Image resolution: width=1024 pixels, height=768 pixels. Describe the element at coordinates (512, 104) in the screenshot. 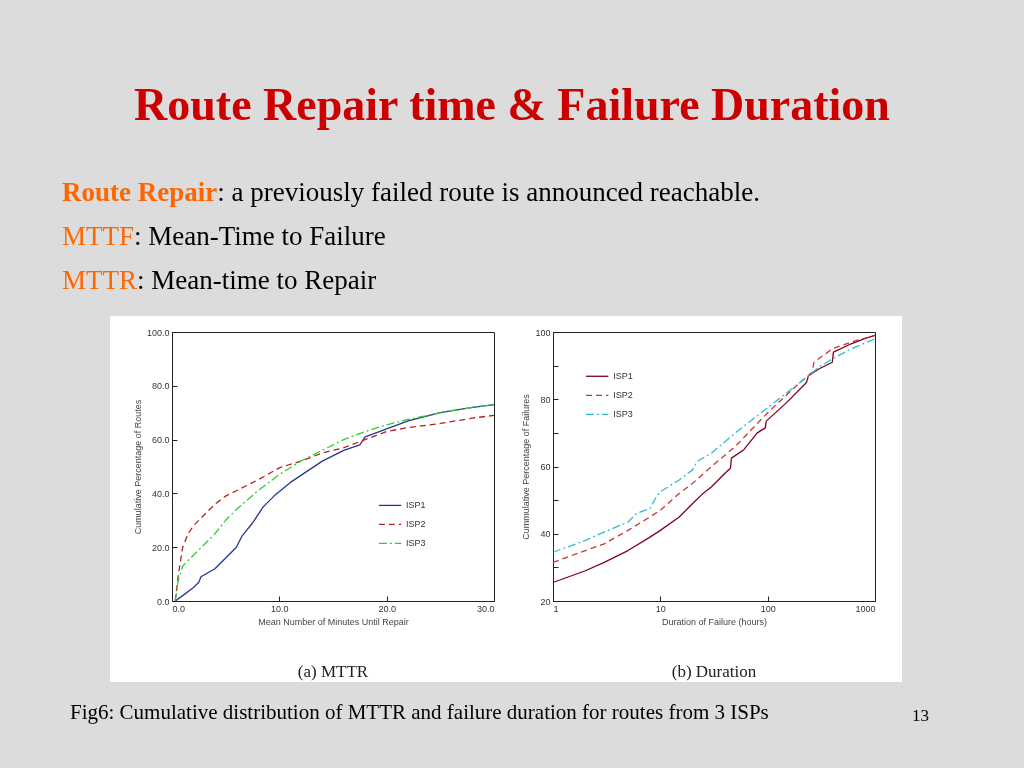

I see `text: Route Repair time & Failure Duration` at that location.